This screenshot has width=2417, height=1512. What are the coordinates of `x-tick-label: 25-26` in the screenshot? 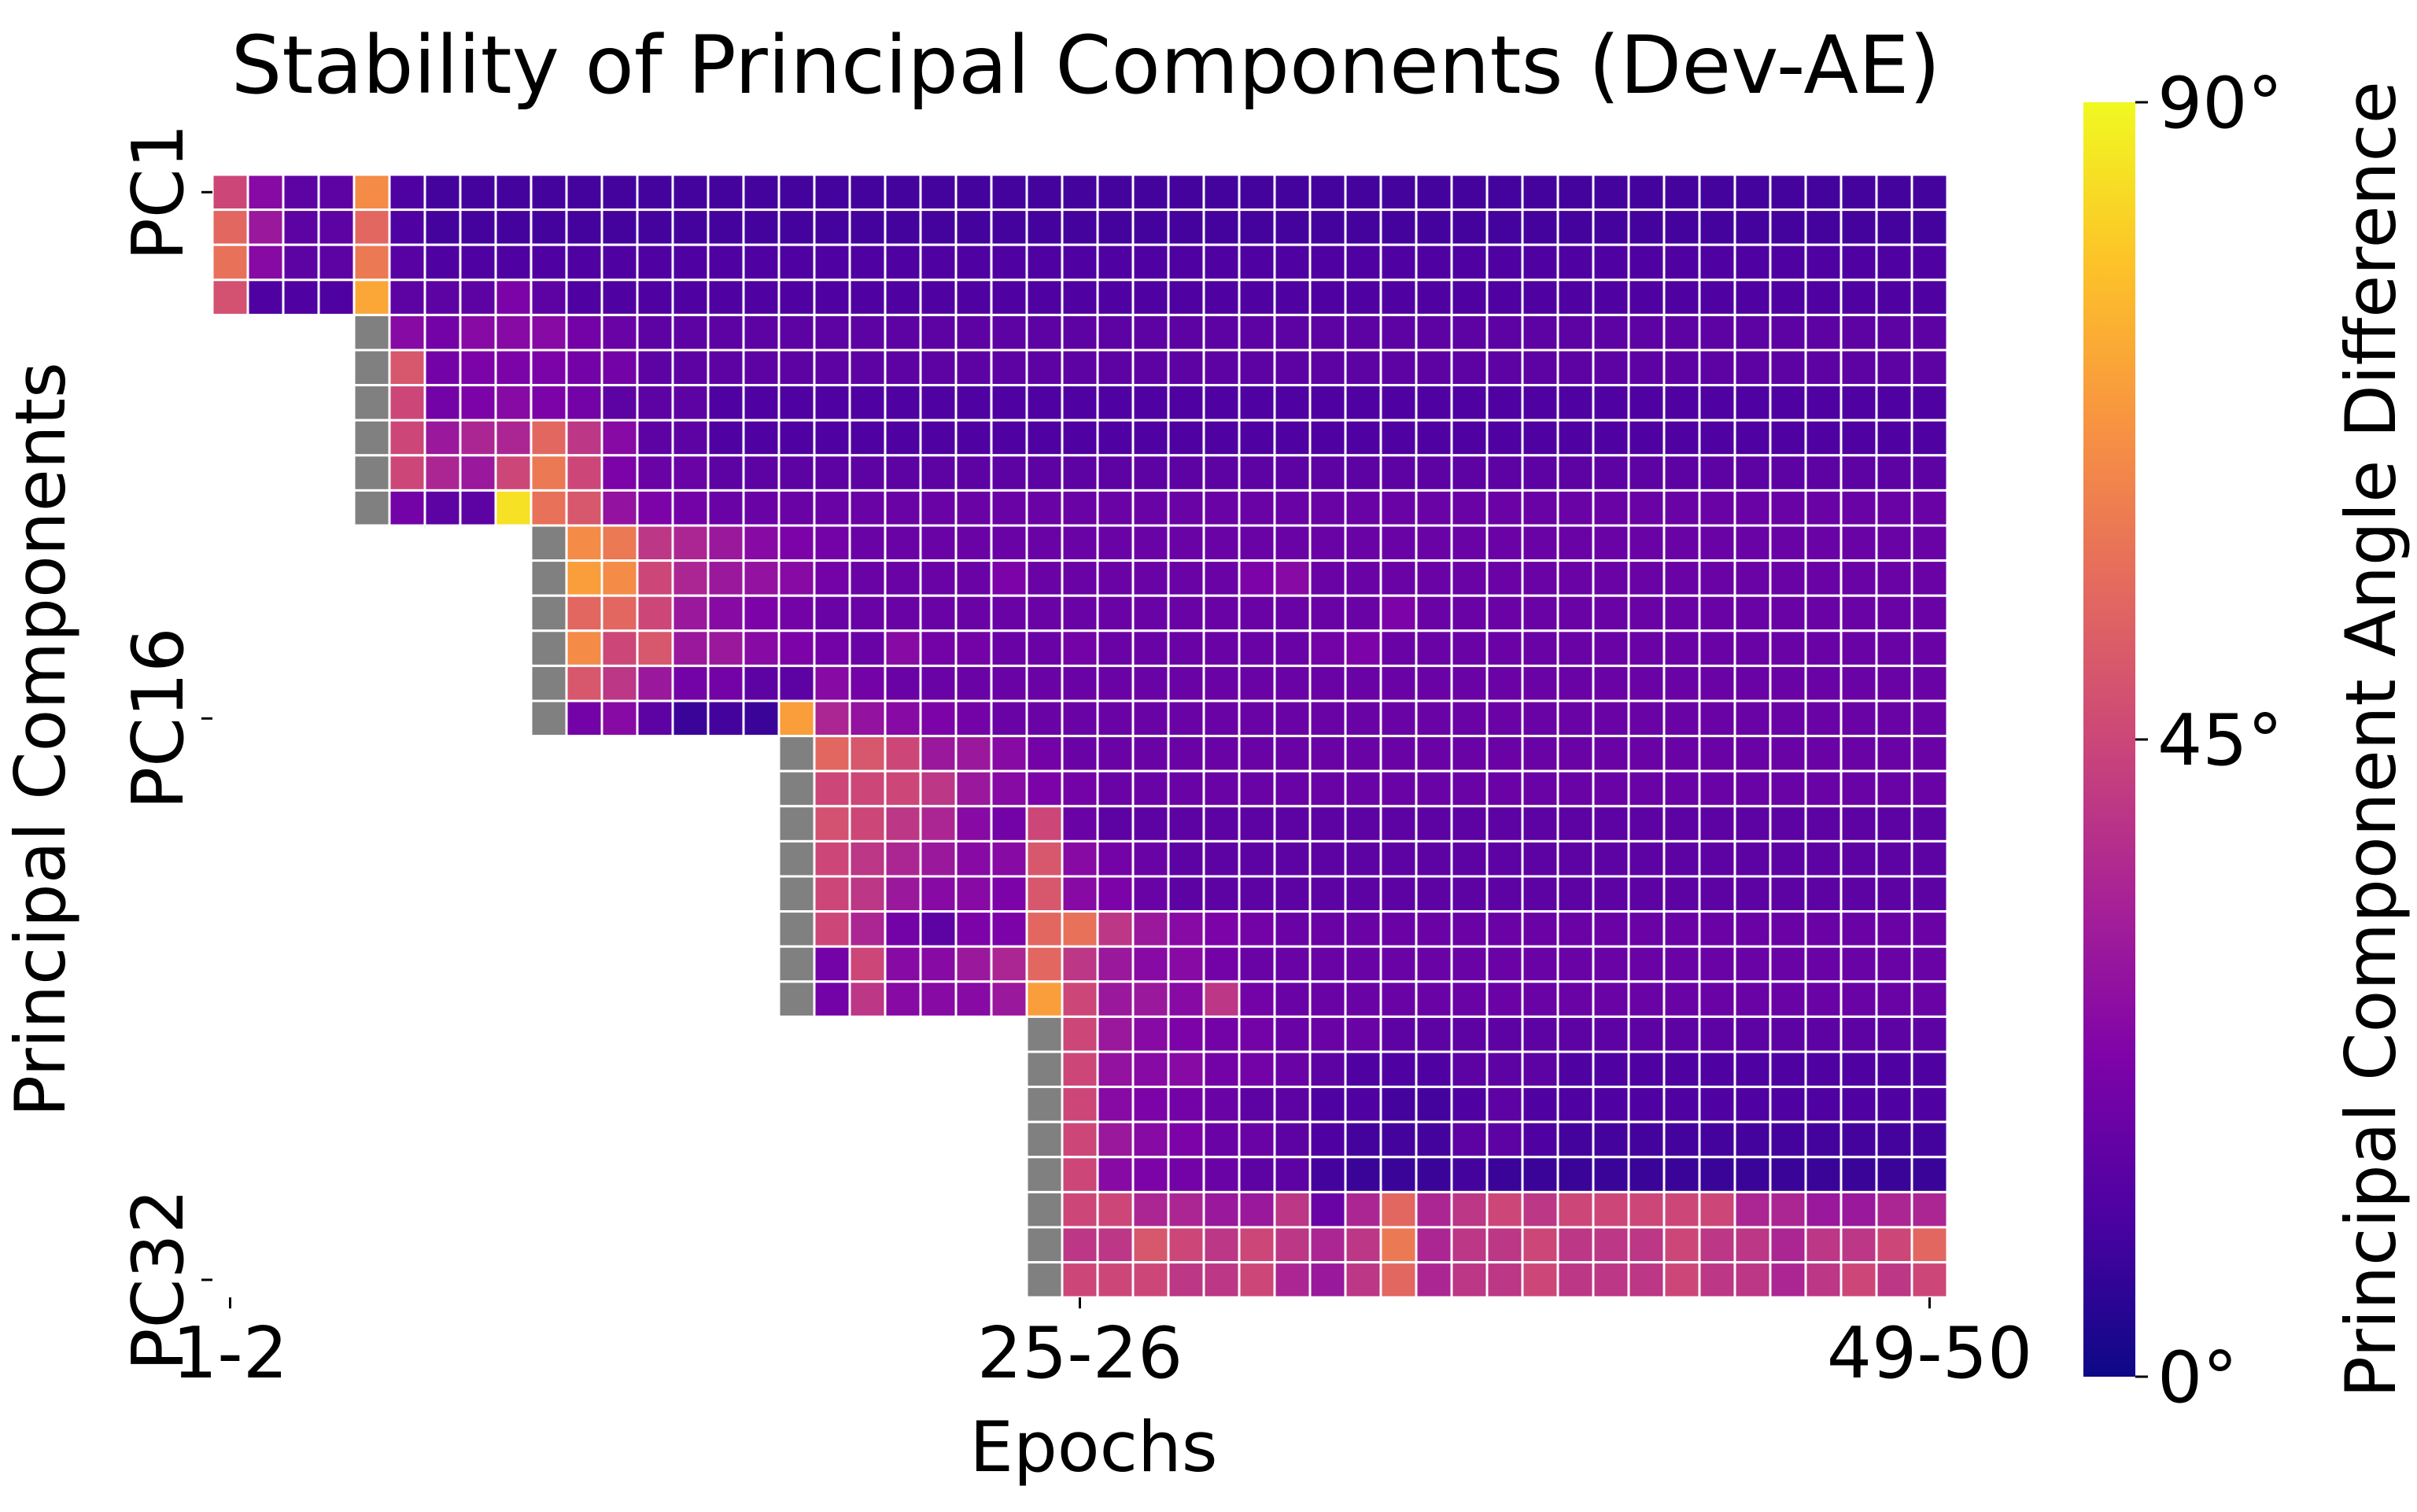 It's located at (1080, 1353).